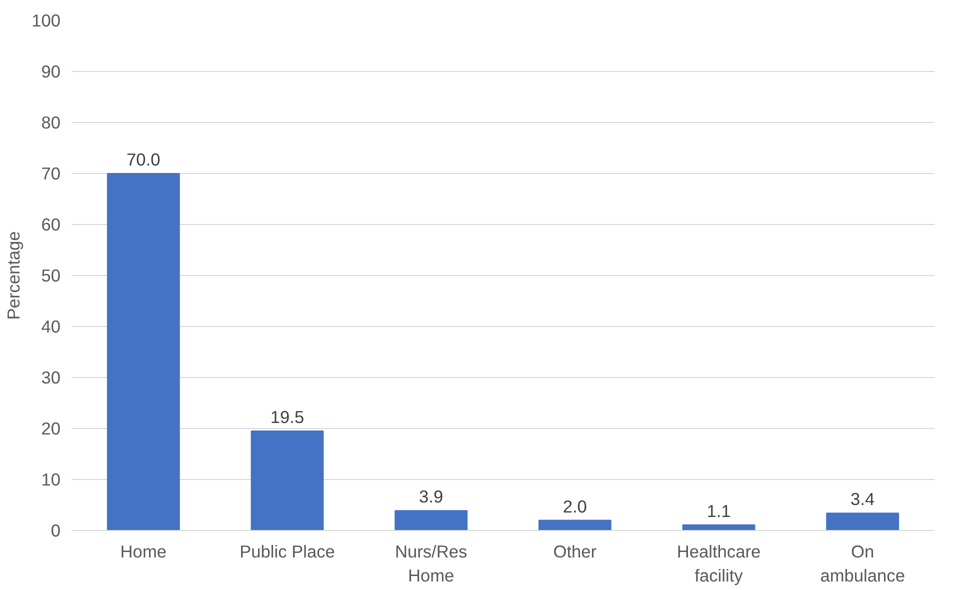 Image resolution: width=956 pixels, height=590 pixels. What do you see at coordinates (431, 496) in the screenshot?
I see `data-label: 3.9` at bounding box center [431, 496].